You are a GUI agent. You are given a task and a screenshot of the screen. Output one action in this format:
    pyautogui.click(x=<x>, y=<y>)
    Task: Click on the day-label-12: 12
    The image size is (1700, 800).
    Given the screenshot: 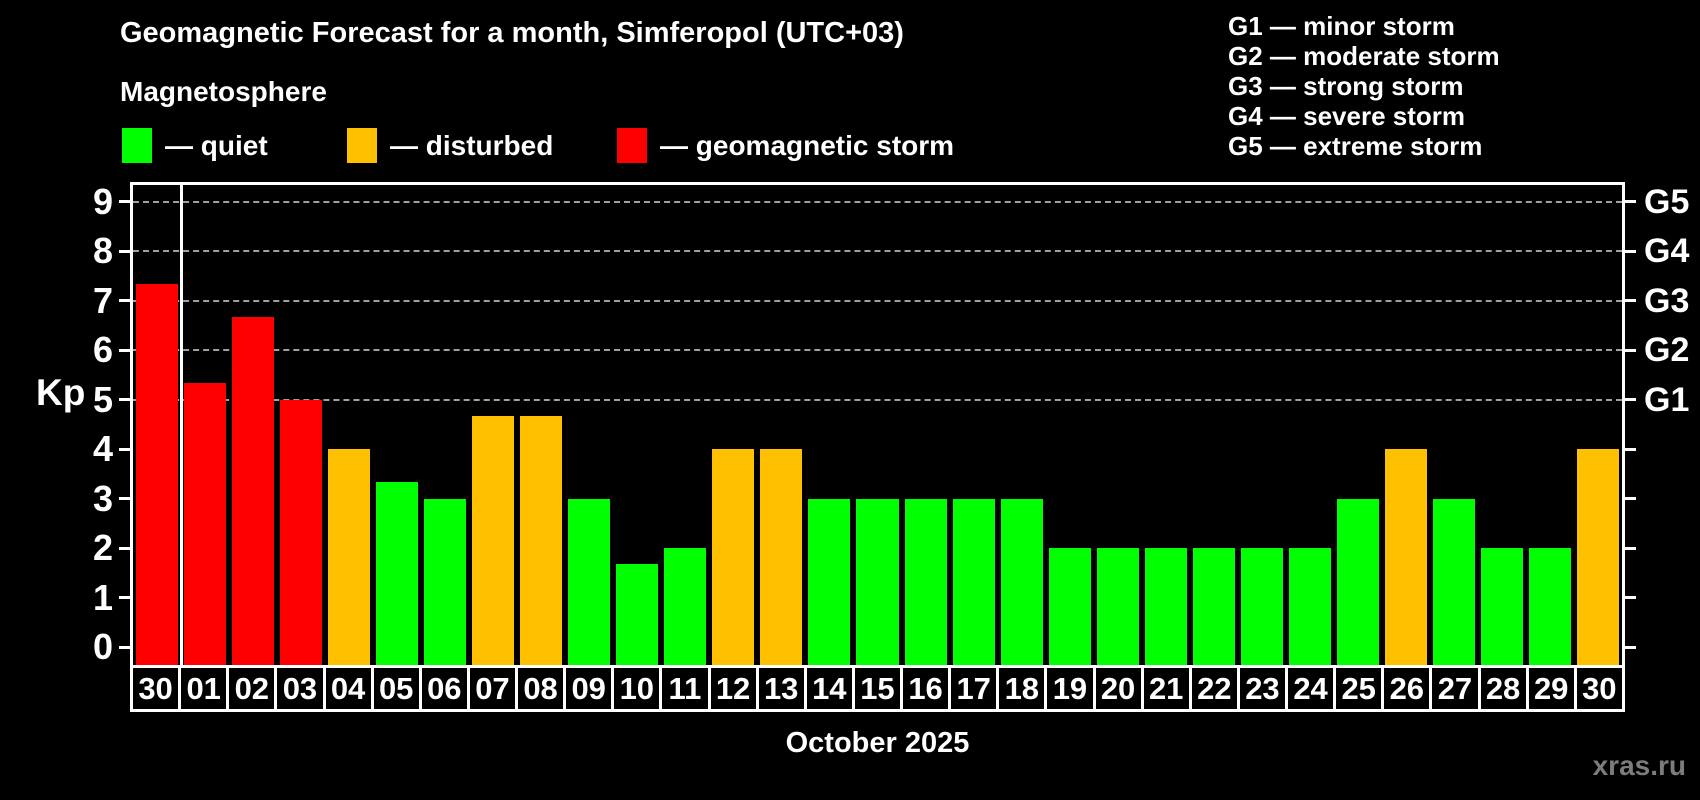 What is the action you would take?
    pyautogui.click(x=733, y=688)
    